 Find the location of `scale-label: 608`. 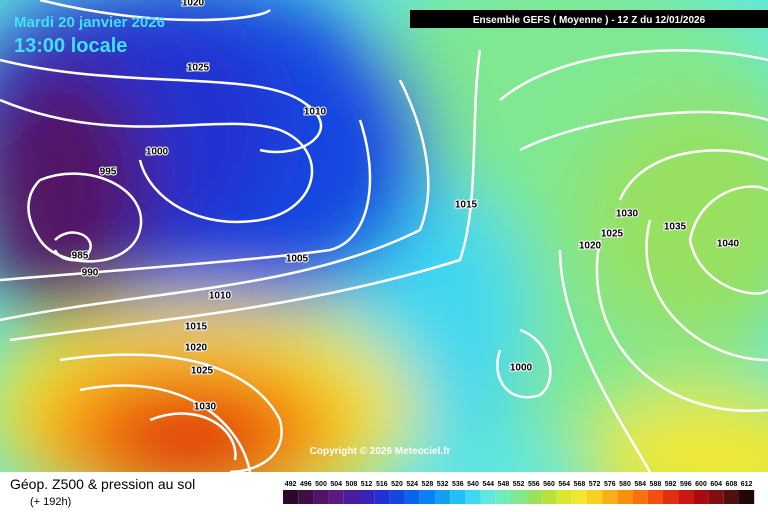

scale-label: 608 is located at coordinates (732, 484).